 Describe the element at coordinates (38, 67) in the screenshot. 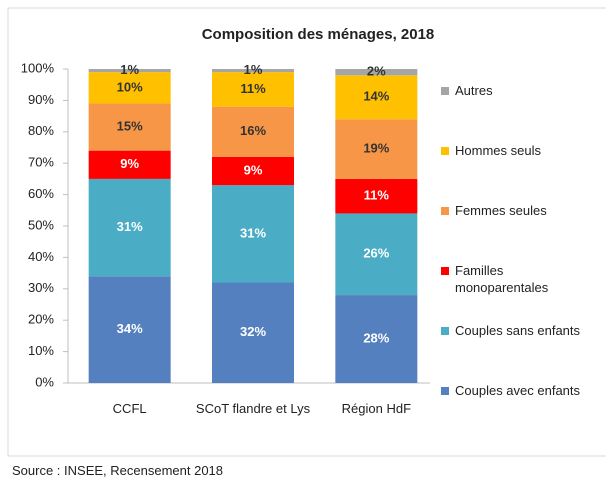

I see `y-tick-label: 100%` at that location.